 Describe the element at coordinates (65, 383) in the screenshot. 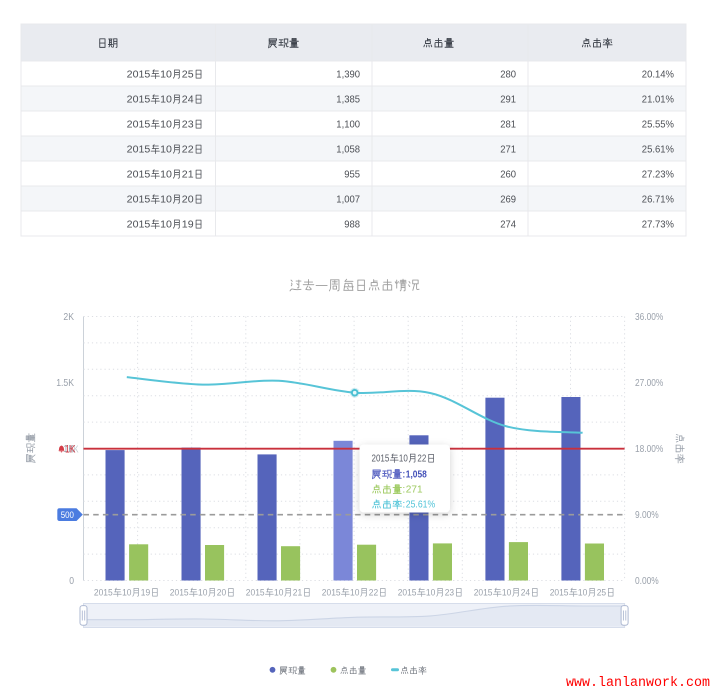

I see `svg-text: 1.5K` at that location.